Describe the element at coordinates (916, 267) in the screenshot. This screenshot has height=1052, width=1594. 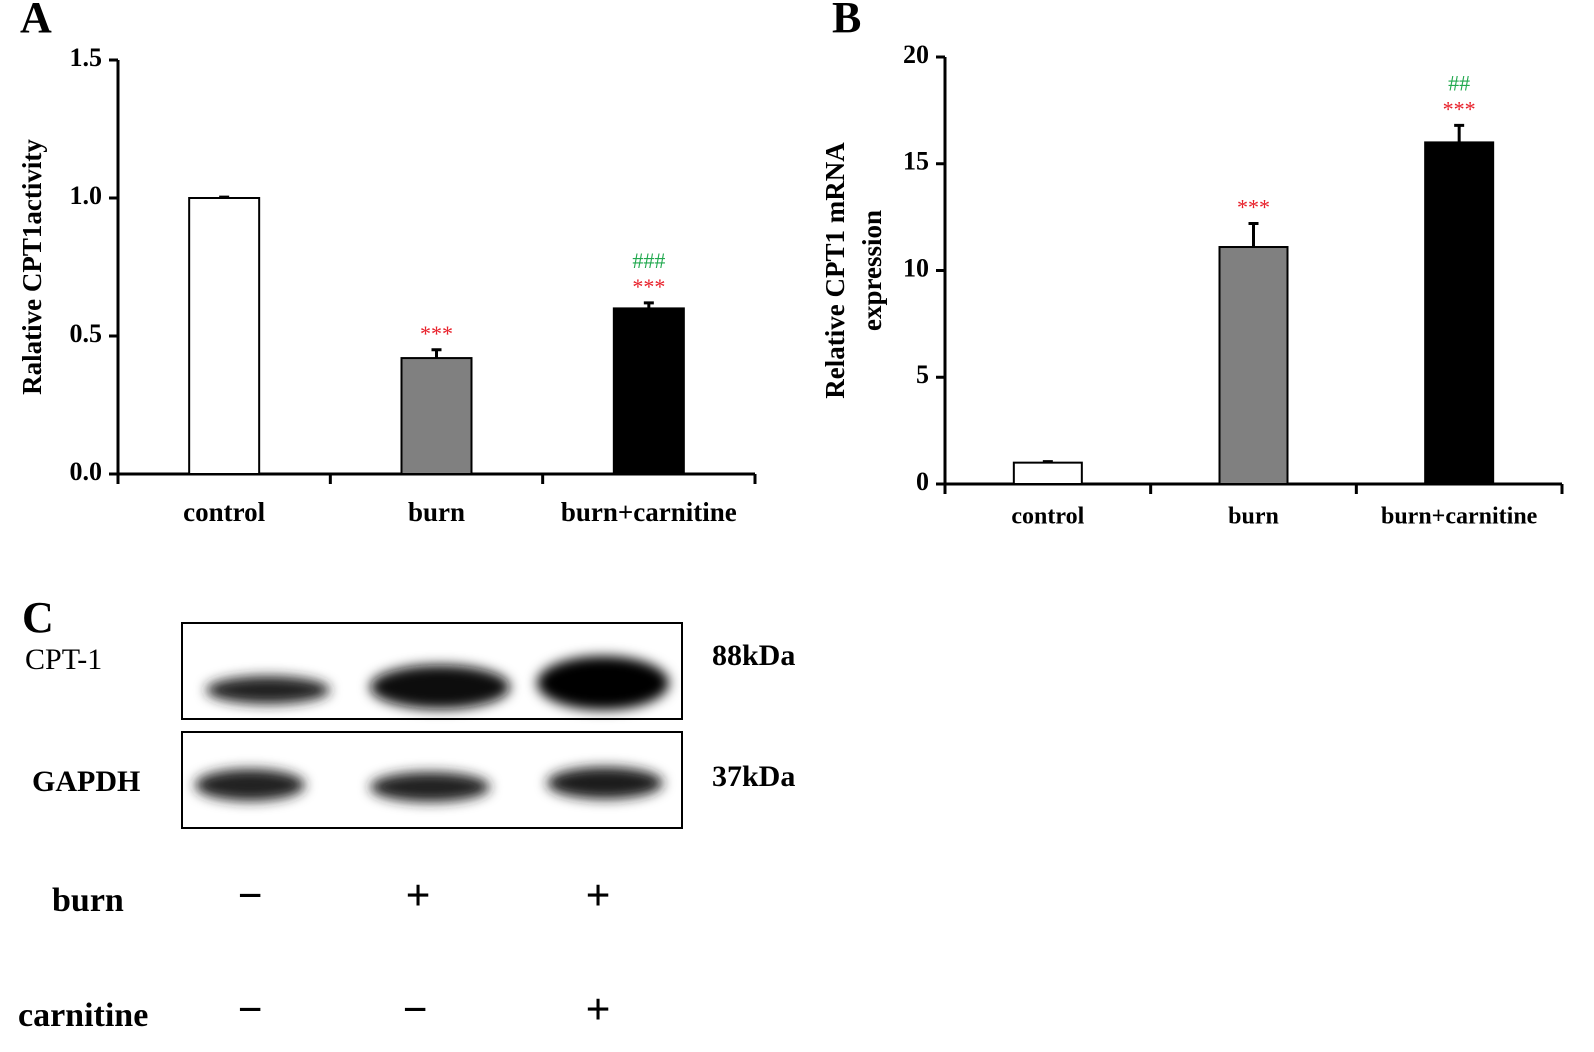
I see `y-tick-label: 10` at that location.